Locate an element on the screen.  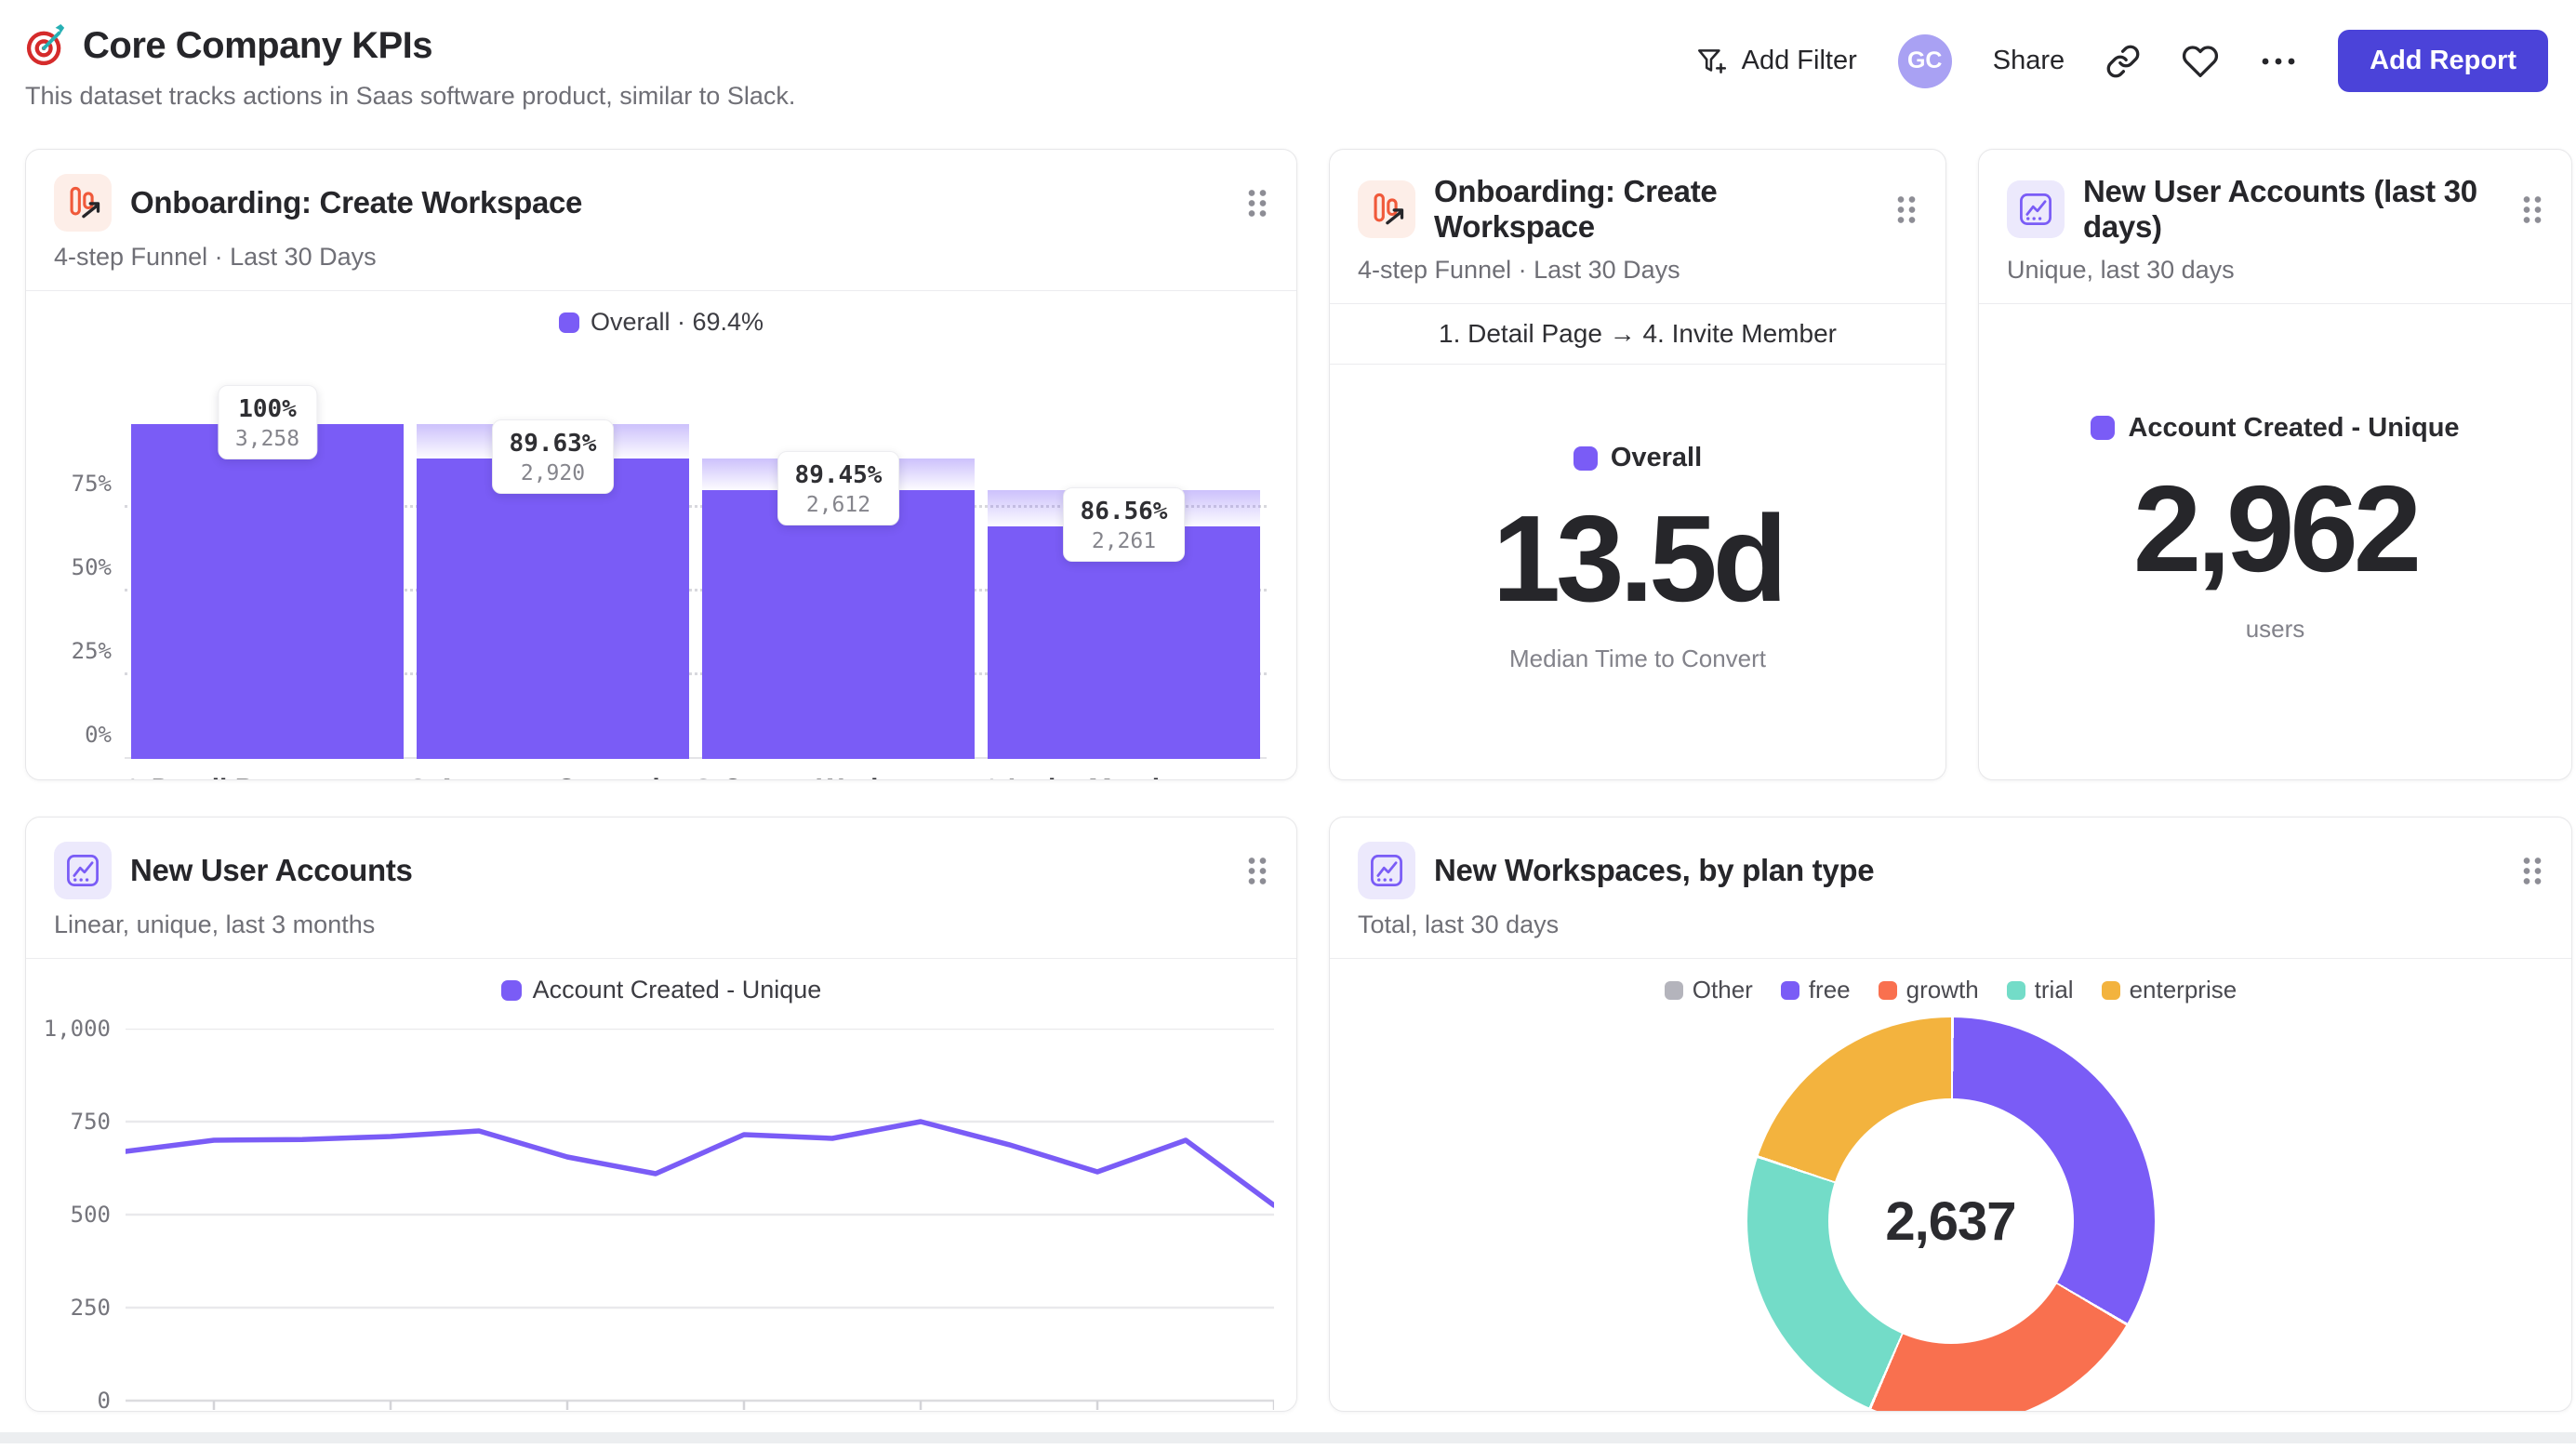
share-label: Share is located at coordinates (2028, 61).